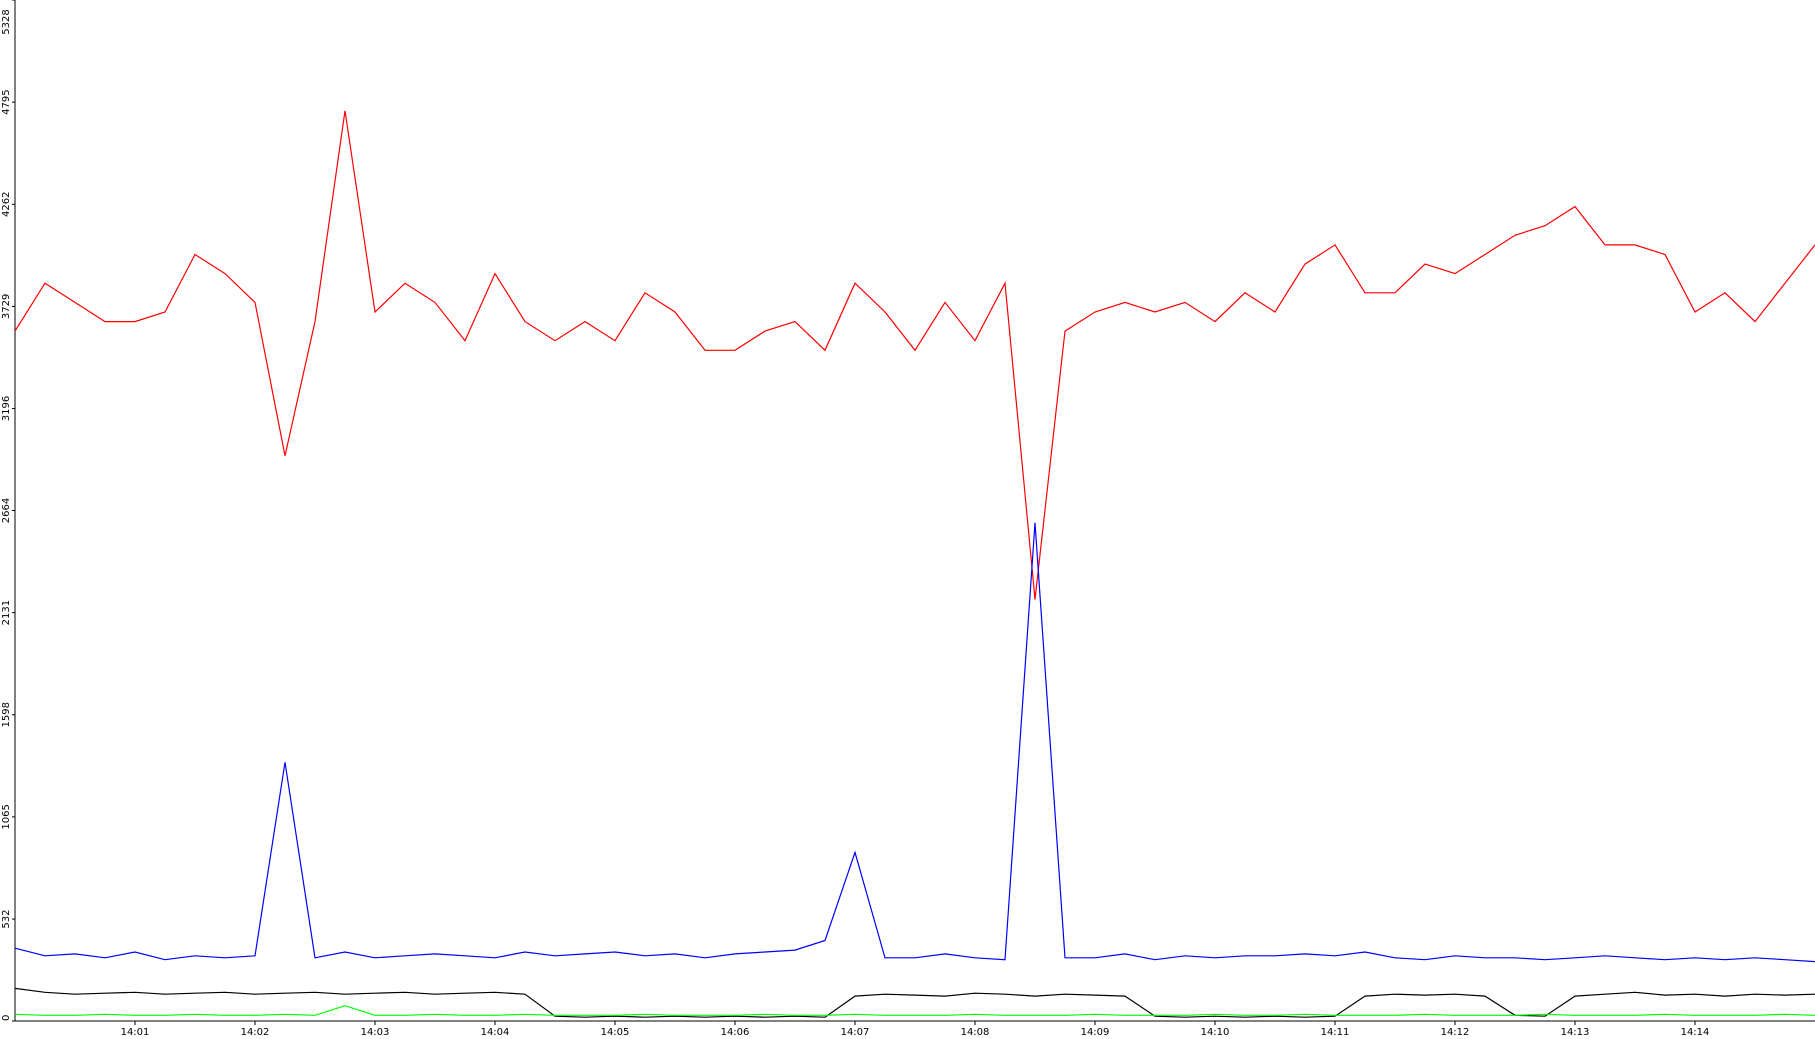  What do you see at coordinates (135, 1032) in the screenshot?
I see `x-tick-label: 14:01` at bounding box center [135, 1032].